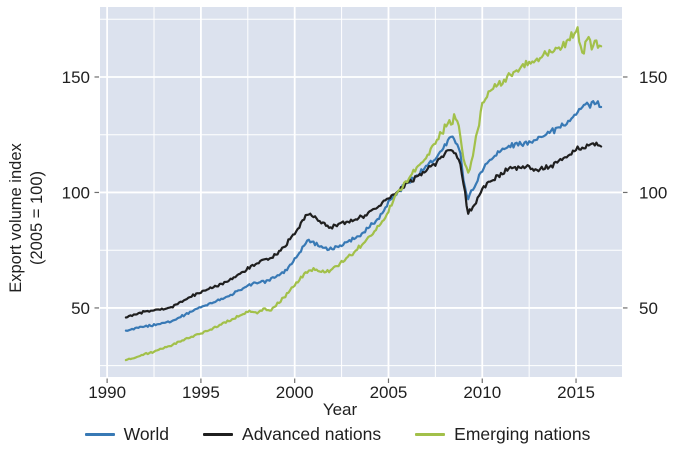 The width and height of the screenshot is (675, 455). What do you see at coordinates (340, 409) in the screenshot?
I see `x-axis-title: Year` at bounding box center [340, 409].